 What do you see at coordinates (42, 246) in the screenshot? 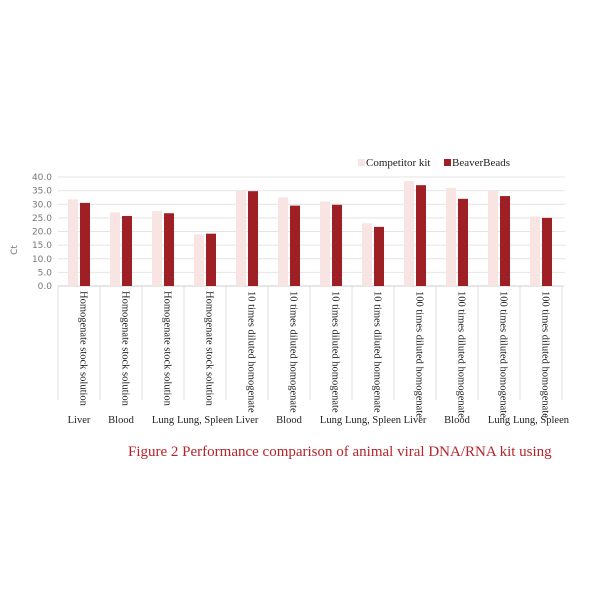
I see `y-tick-label: 15.0` at bounding box center [42, 246].